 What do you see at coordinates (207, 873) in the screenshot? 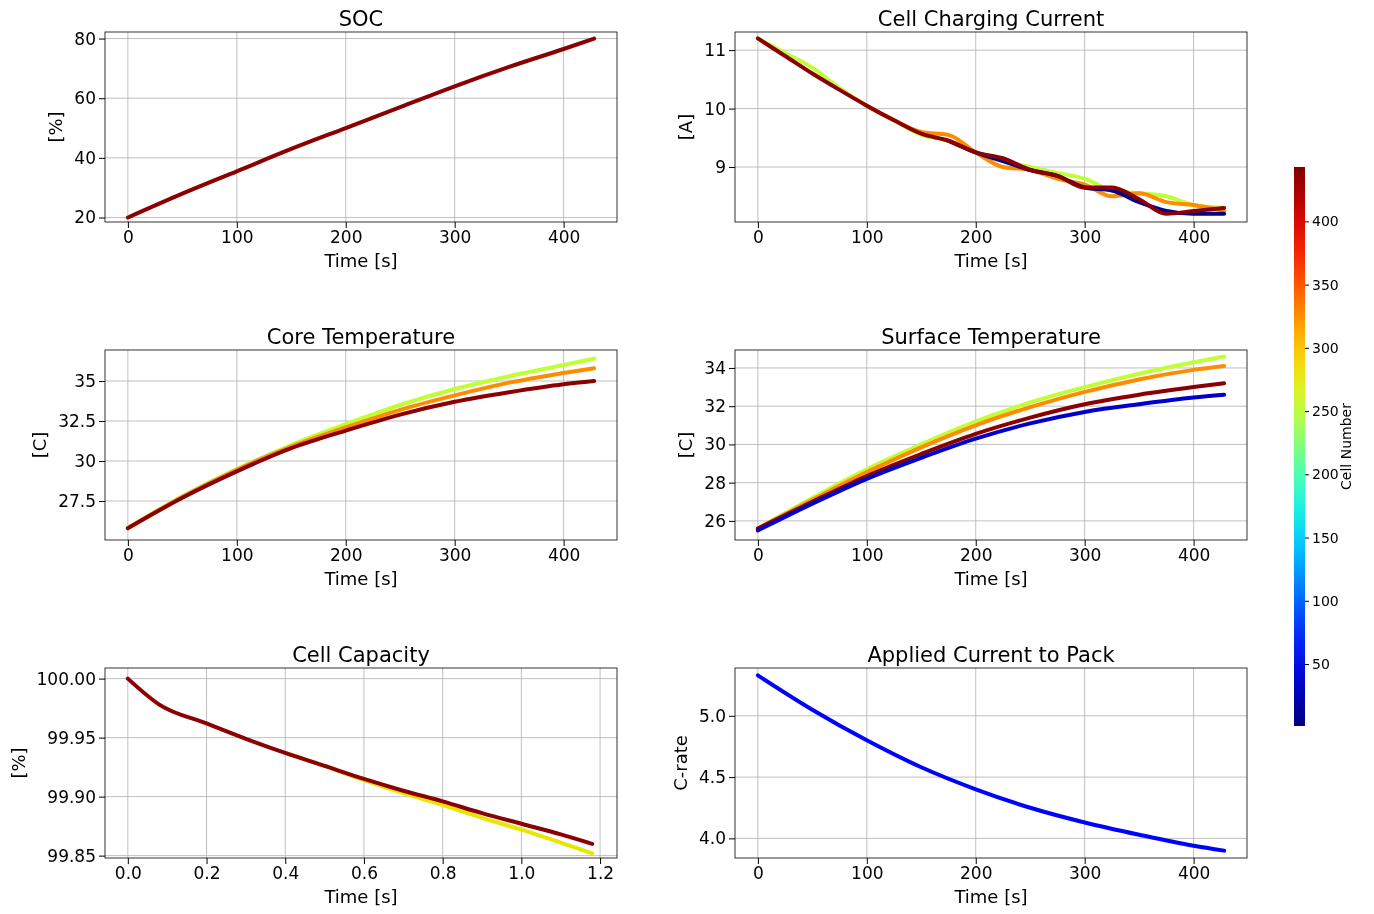
I see `x-tick-label: 0.2` at bounding box center [207, 873].